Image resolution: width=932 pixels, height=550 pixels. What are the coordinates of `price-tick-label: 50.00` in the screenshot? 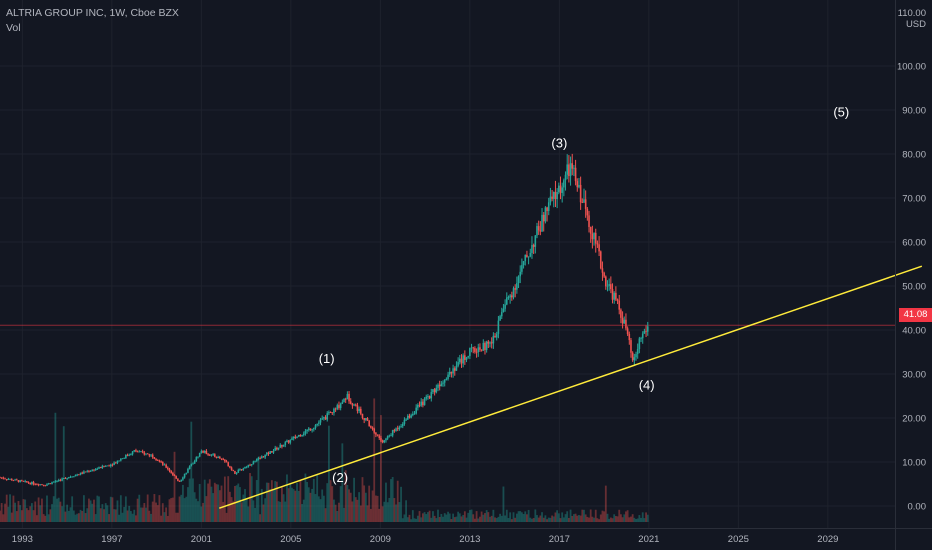 It's located at (914, 287).